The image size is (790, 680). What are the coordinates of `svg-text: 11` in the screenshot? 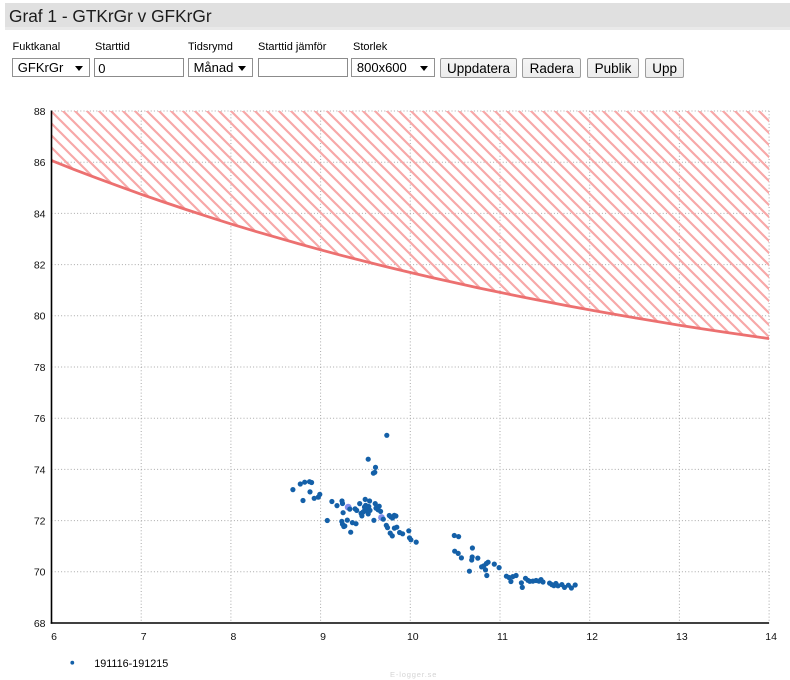 It's located at (502, 637).